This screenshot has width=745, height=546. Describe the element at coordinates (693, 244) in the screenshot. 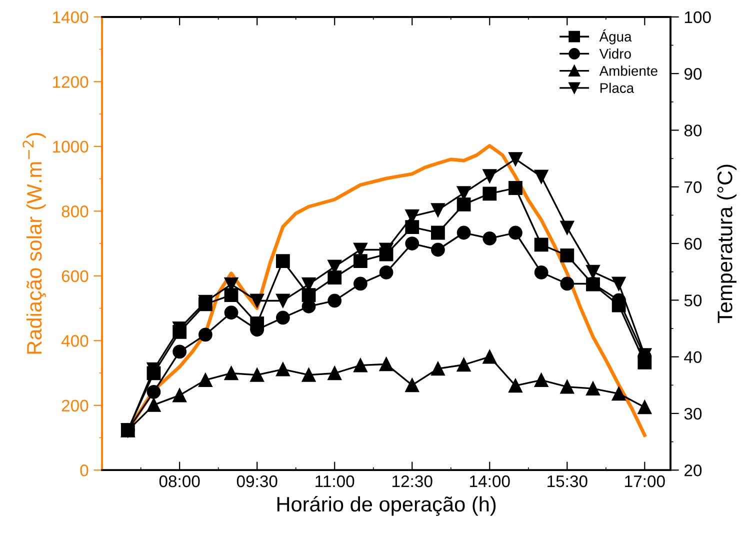

I see `y2-tick-label: 60` at that location.